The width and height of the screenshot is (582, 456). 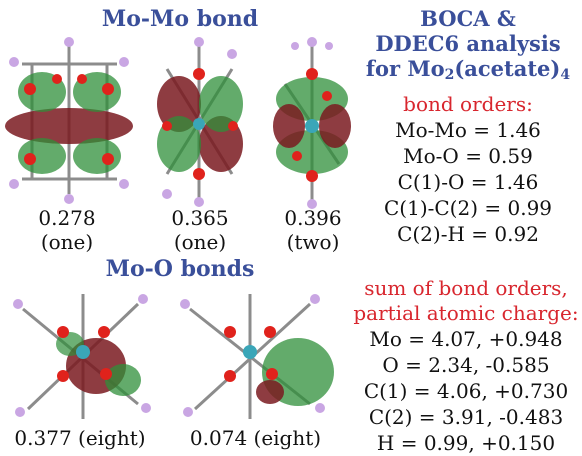 I want to click on bond-order-item: Mo-O = 0.59, so click(x=468, y=156).